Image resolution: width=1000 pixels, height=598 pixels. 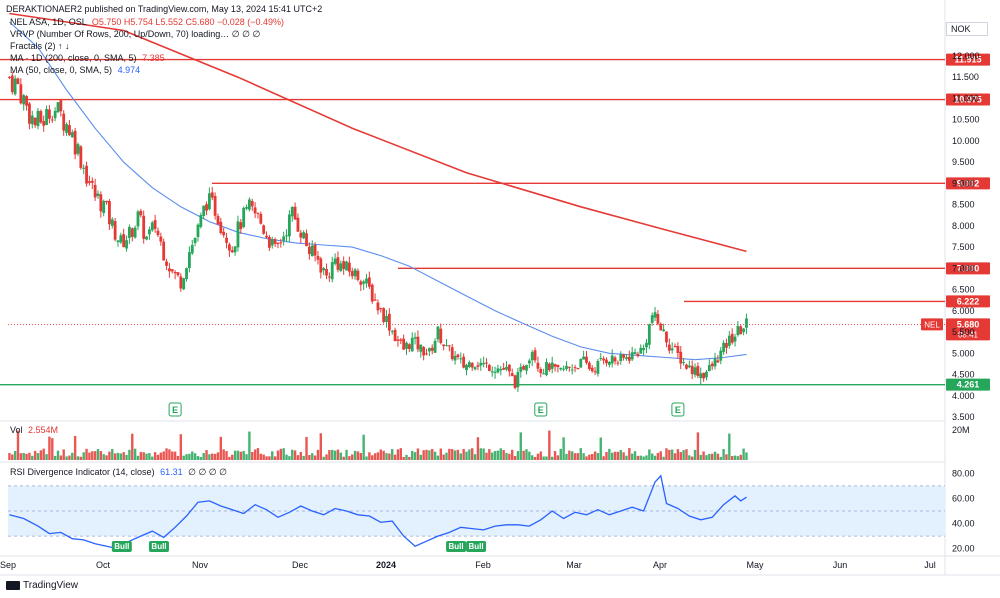 I want to click on rsi-line, so click(x=378, y=512).